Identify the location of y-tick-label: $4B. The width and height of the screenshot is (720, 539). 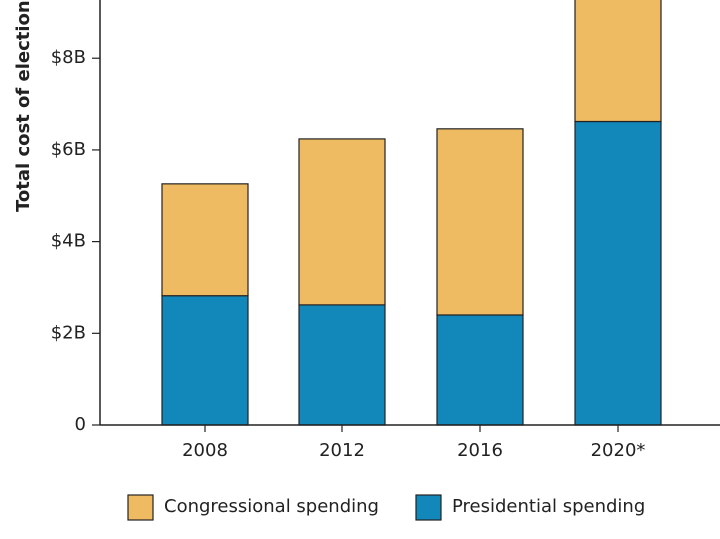
(68, 241).